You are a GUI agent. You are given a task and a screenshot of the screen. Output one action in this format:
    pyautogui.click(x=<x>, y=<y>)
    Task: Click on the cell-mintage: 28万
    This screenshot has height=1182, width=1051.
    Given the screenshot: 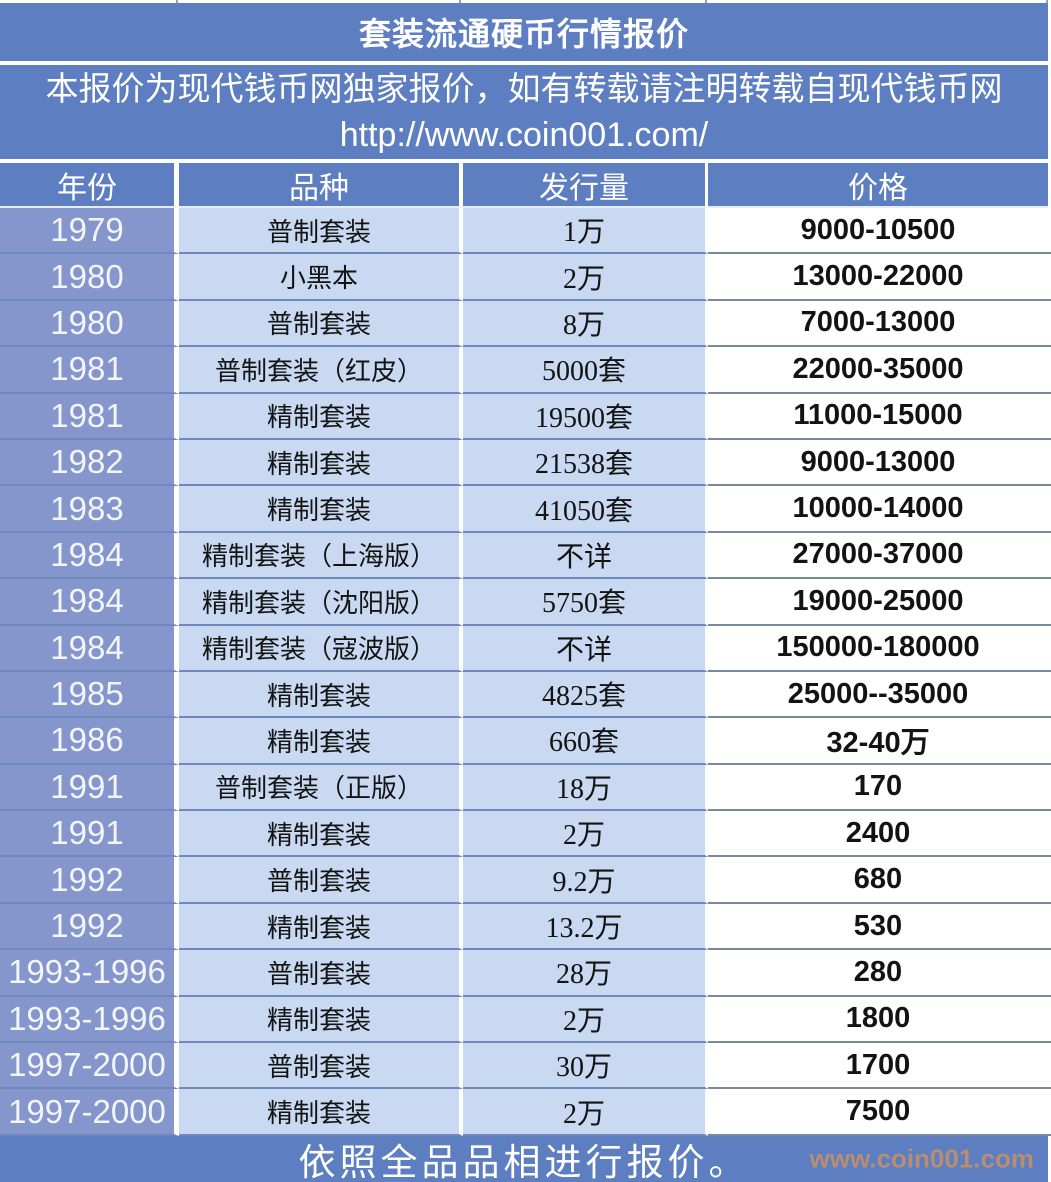 What is the action you would take?
    pyautogui.click(x=585, y=973)
    